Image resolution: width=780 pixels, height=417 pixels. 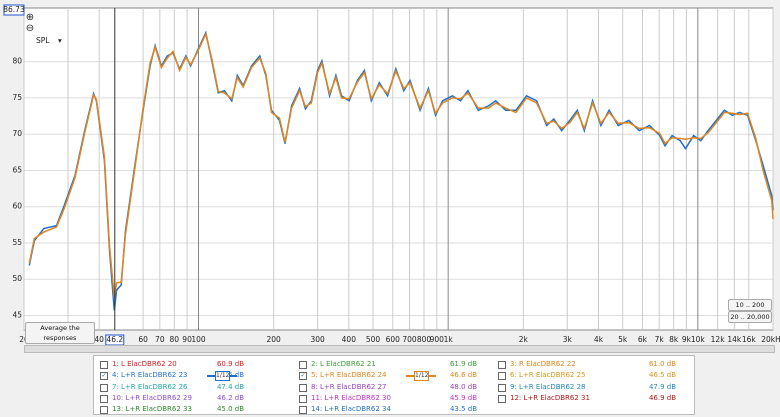 What do you see at coordinates (175, 339) in the screenshot?
I see `x-tick-label: 80` at bounding box center [175, 339].